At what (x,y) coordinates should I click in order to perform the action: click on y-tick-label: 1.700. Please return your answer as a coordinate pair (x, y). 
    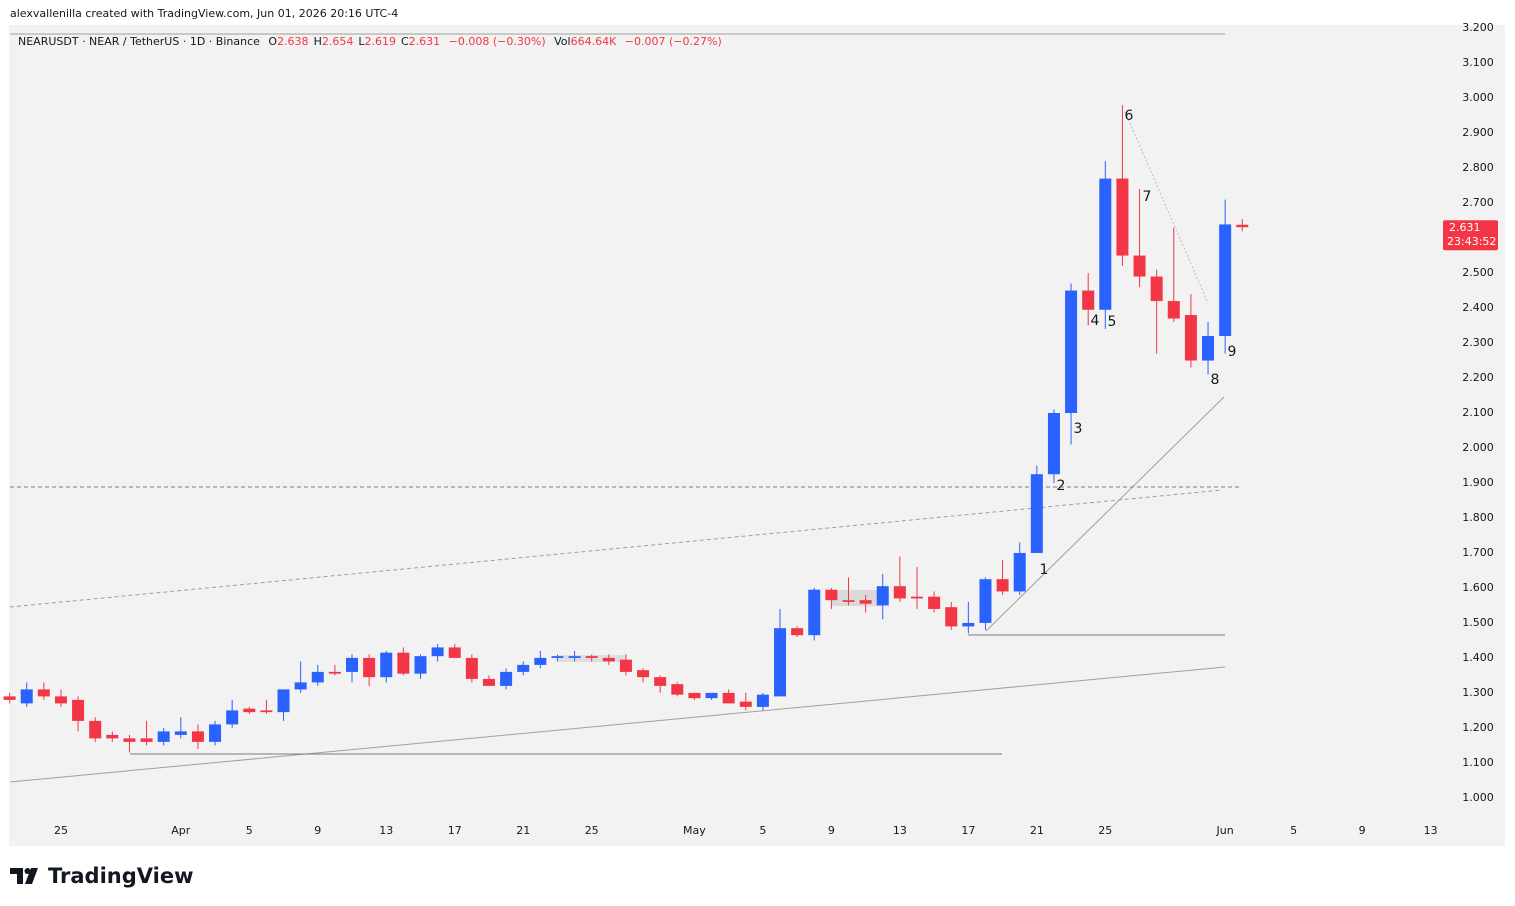
    Looking at the image, I should click on (1478, 552).